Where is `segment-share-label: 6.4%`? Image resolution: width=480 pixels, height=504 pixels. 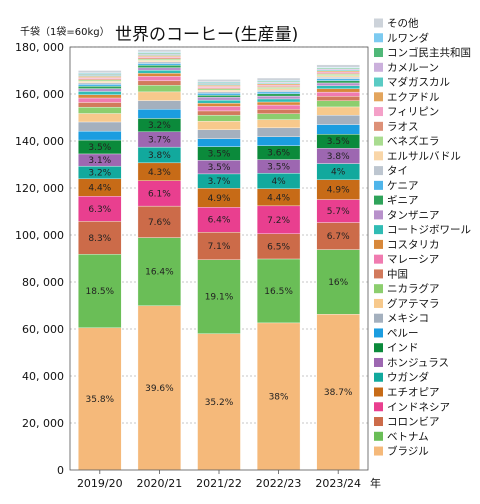
segment-share-label: 6.4% is located at coordinates (219, 221).